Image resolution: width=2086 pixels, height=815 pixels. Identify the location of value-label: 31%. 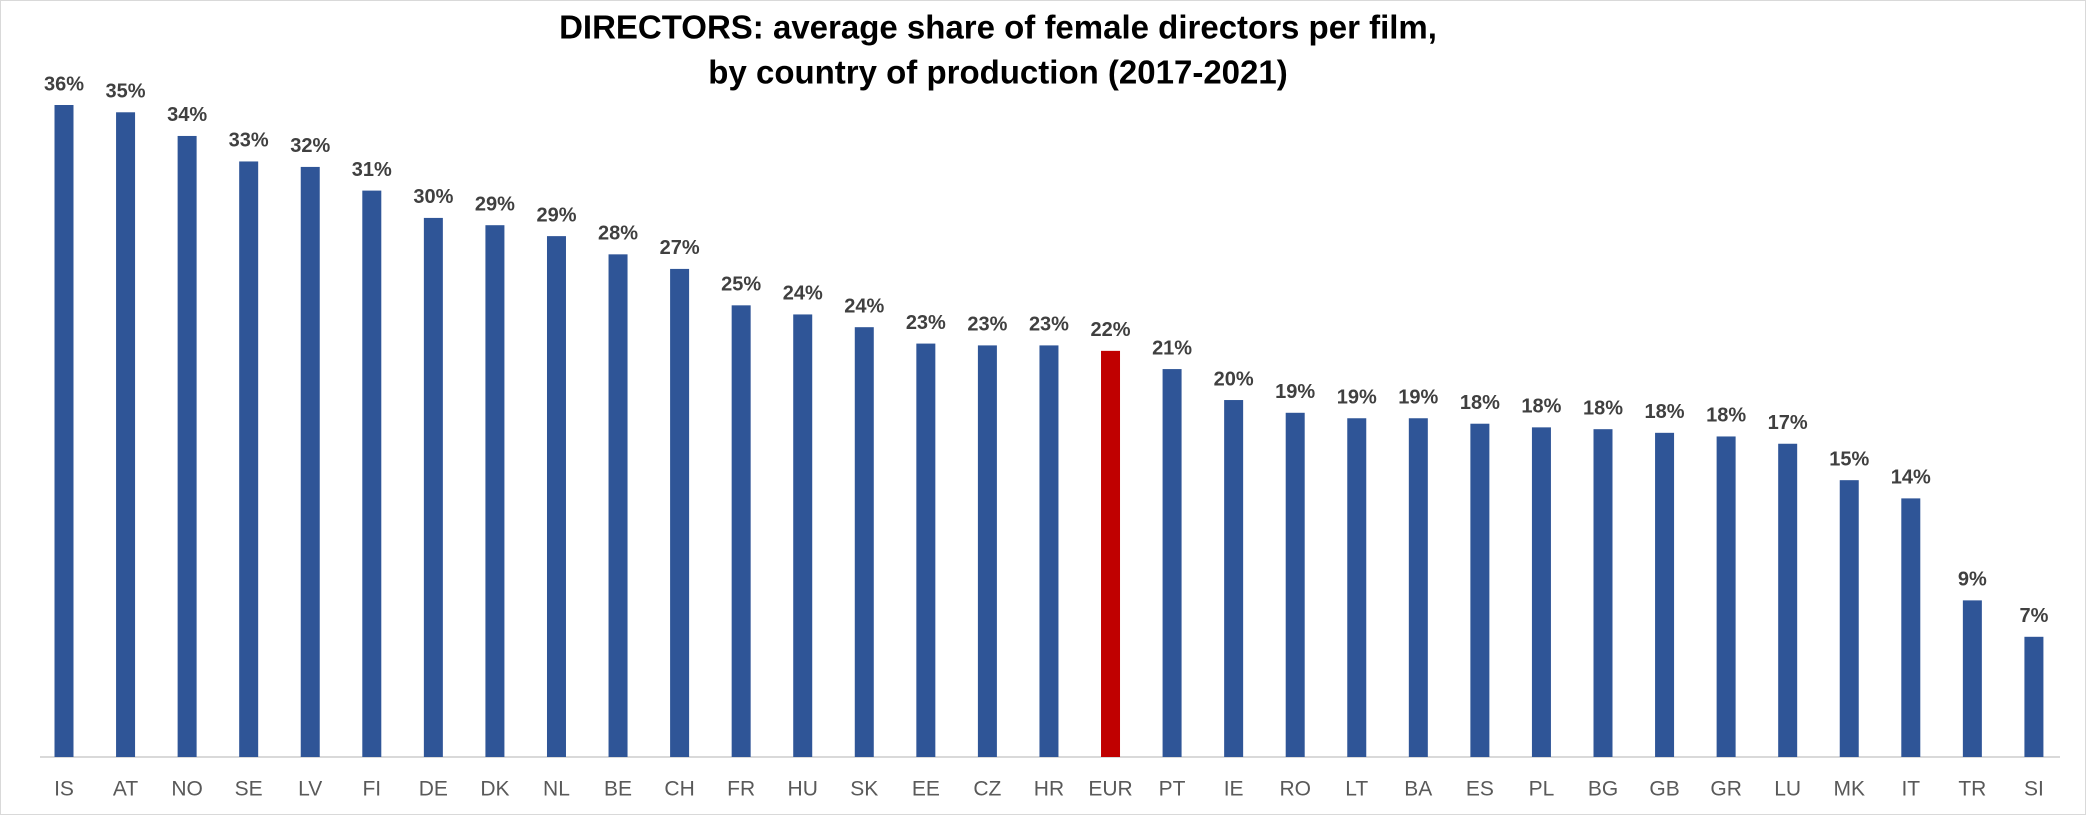
(372, 170).